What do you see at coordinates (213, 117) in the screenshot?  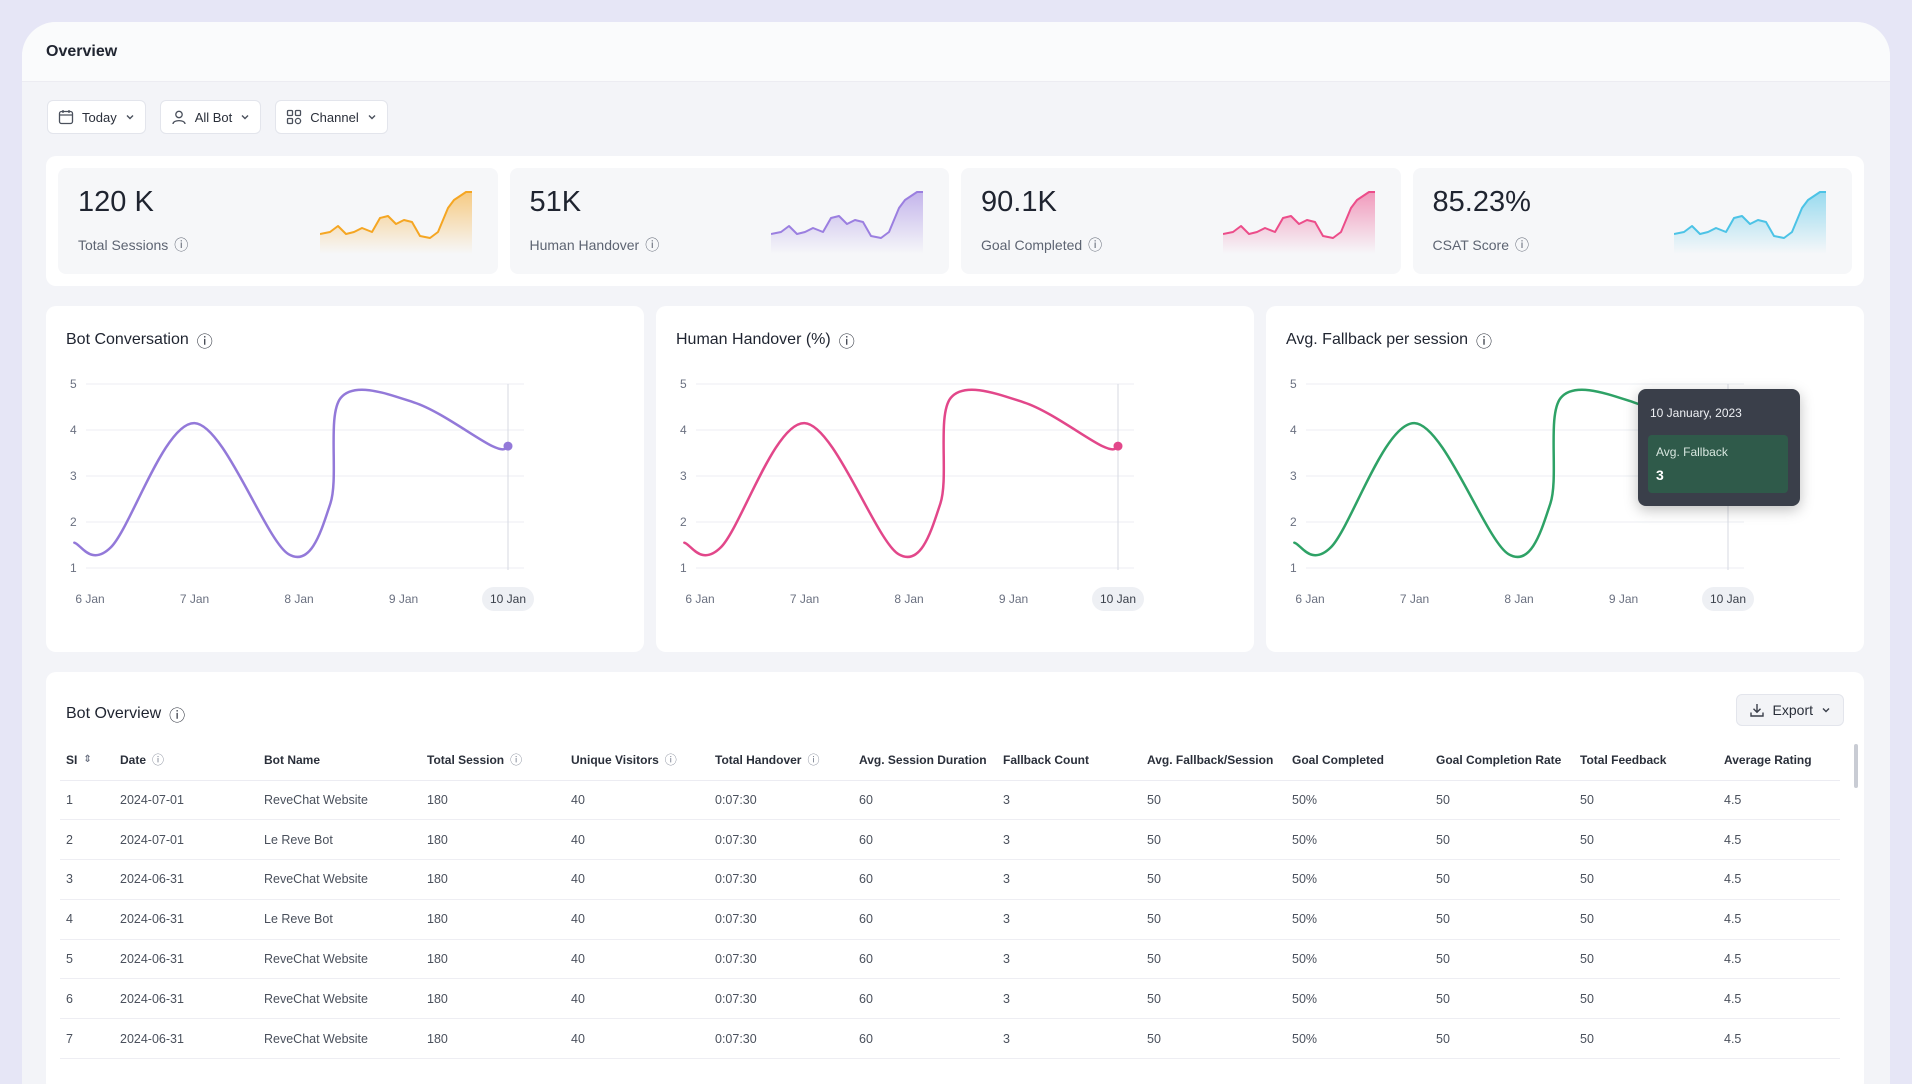 I see `bot-filter-label: All Bot` at bounding box center [213, 117].